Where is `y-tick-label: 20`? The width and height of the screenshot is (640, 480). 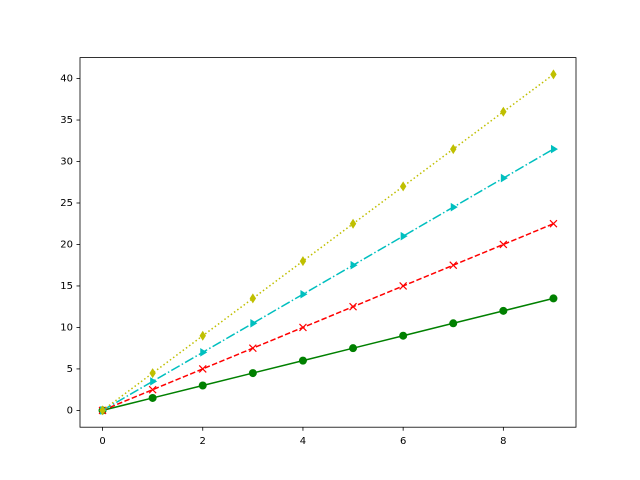
y-tick-label: 20 is located at coordinates (66, 244).